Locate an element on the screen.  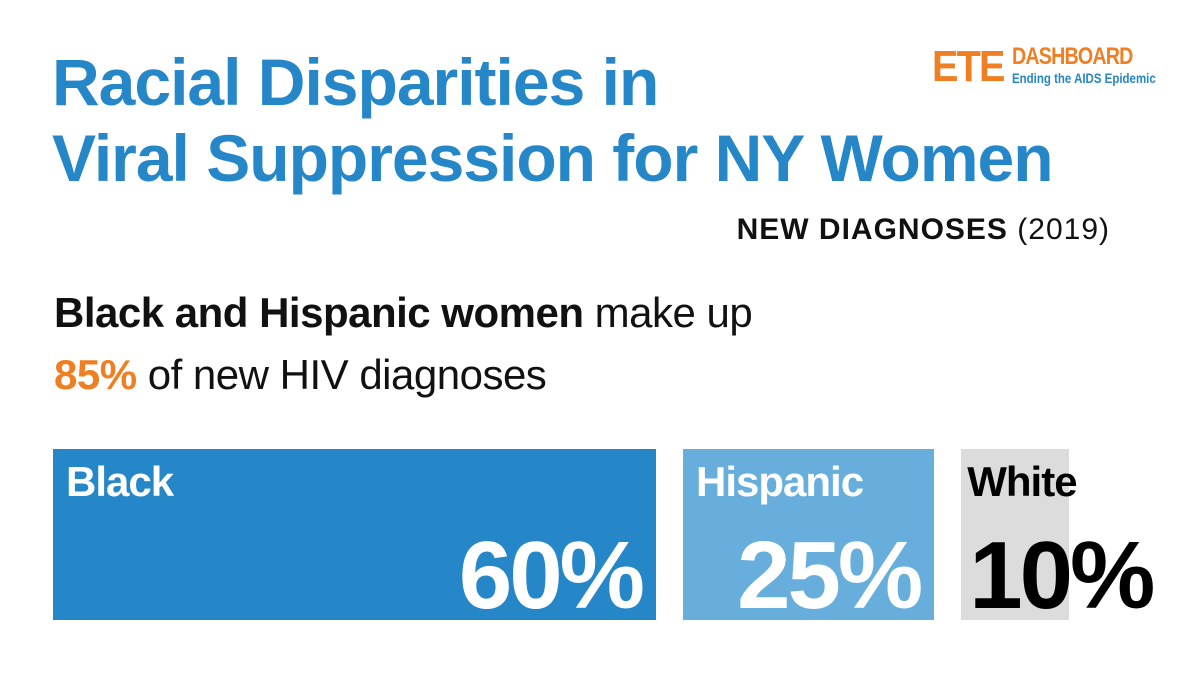
bar-value-black: 60% is located at coordinates (551, 575).